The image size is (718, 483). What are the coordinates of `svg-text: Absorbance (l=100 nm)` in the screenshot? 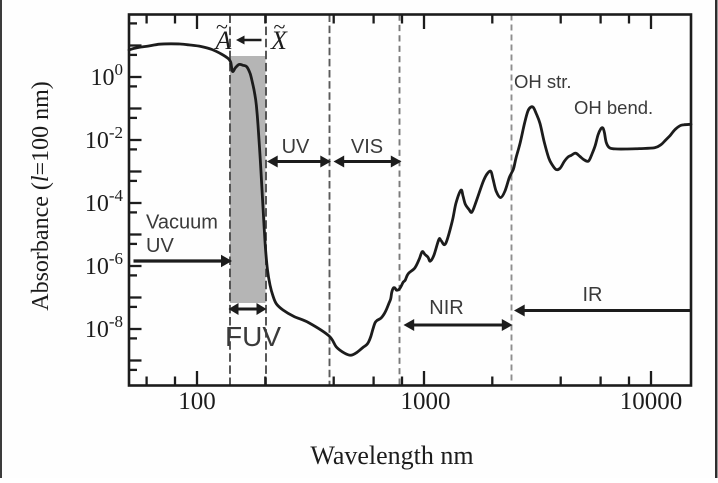 It's located at (41, 196).